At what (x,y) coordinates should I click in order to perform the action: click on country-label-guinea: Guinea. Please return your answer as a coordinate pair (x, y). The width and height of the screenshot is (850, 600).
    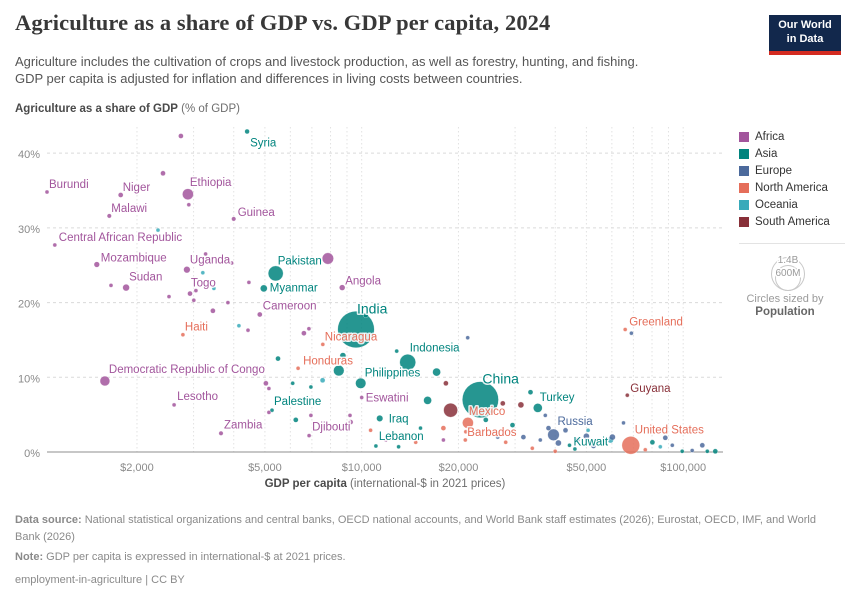
    Looking at the image, I should click on (256, 212).